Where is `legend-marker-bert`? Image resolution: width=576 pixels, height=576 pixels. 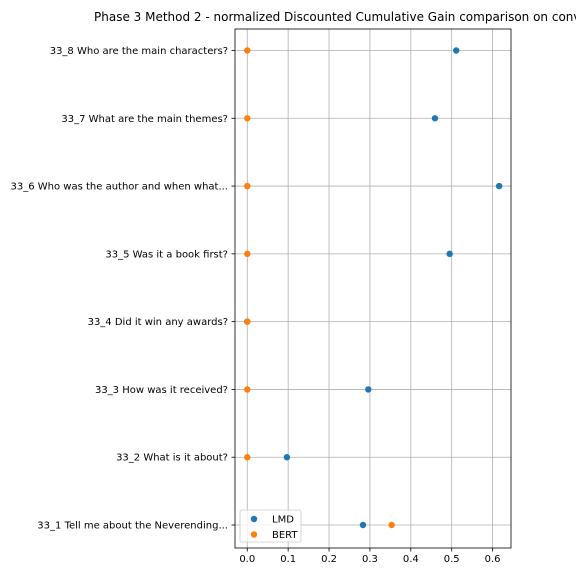
legend-marker-bert is located at coordinates (254, 534).